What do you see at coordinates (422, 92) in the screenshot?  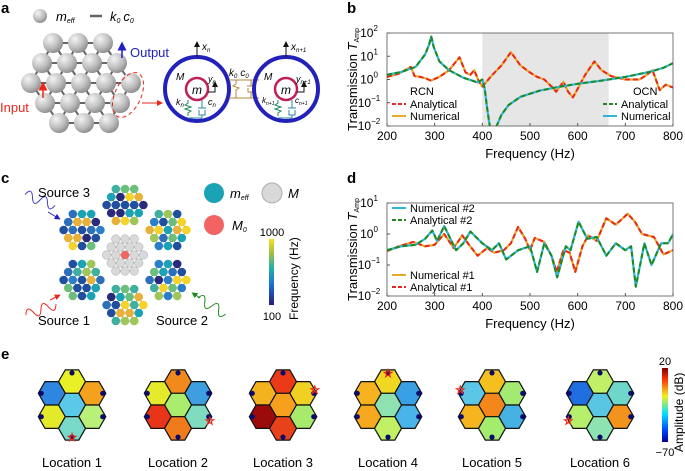 I see `legend-title: RCN` at bounding box center [422, 92].